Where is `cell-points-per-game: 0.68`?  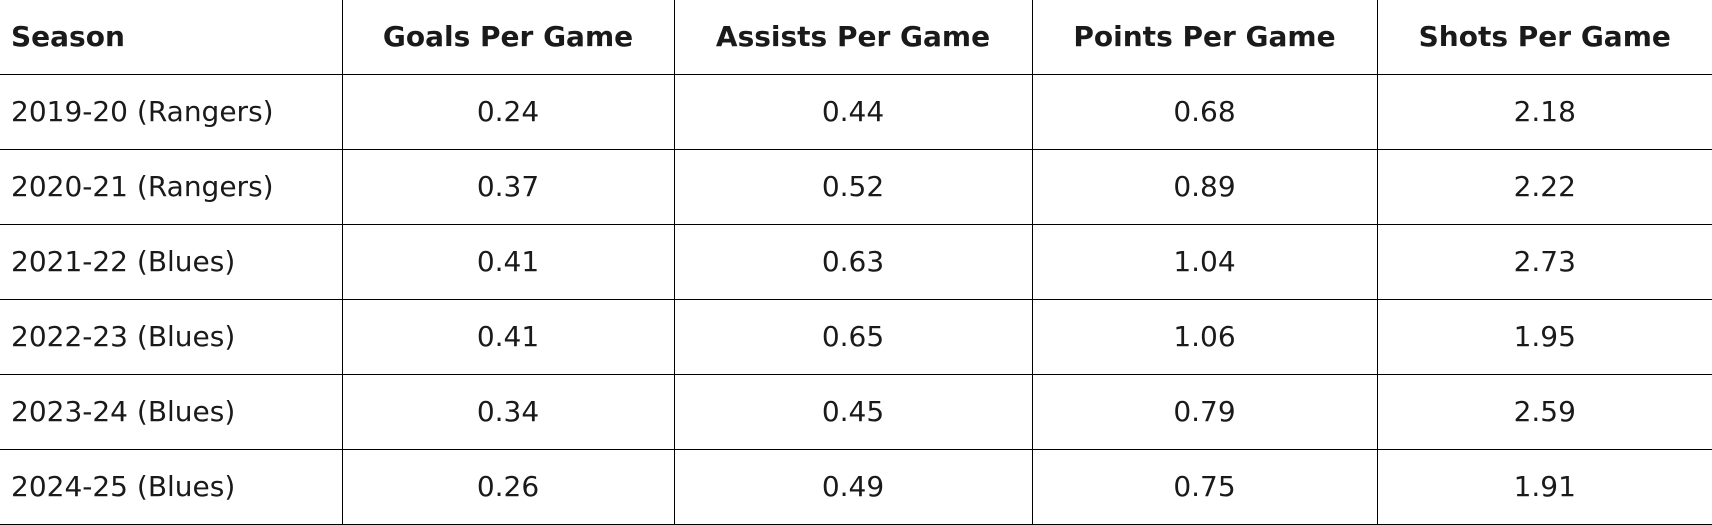 cell-points-per-game: 0.68 is located at coordinates (1204, 112).